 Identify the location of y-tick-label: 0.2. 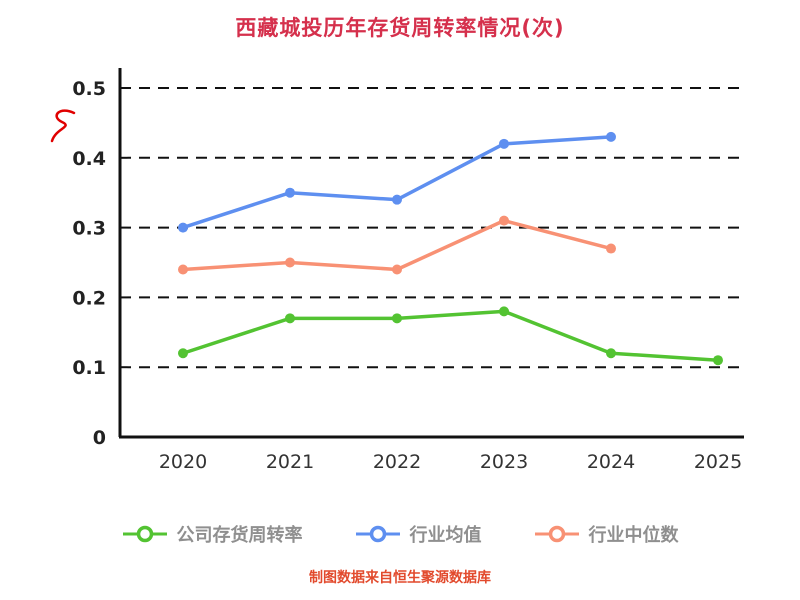
(89, 298).